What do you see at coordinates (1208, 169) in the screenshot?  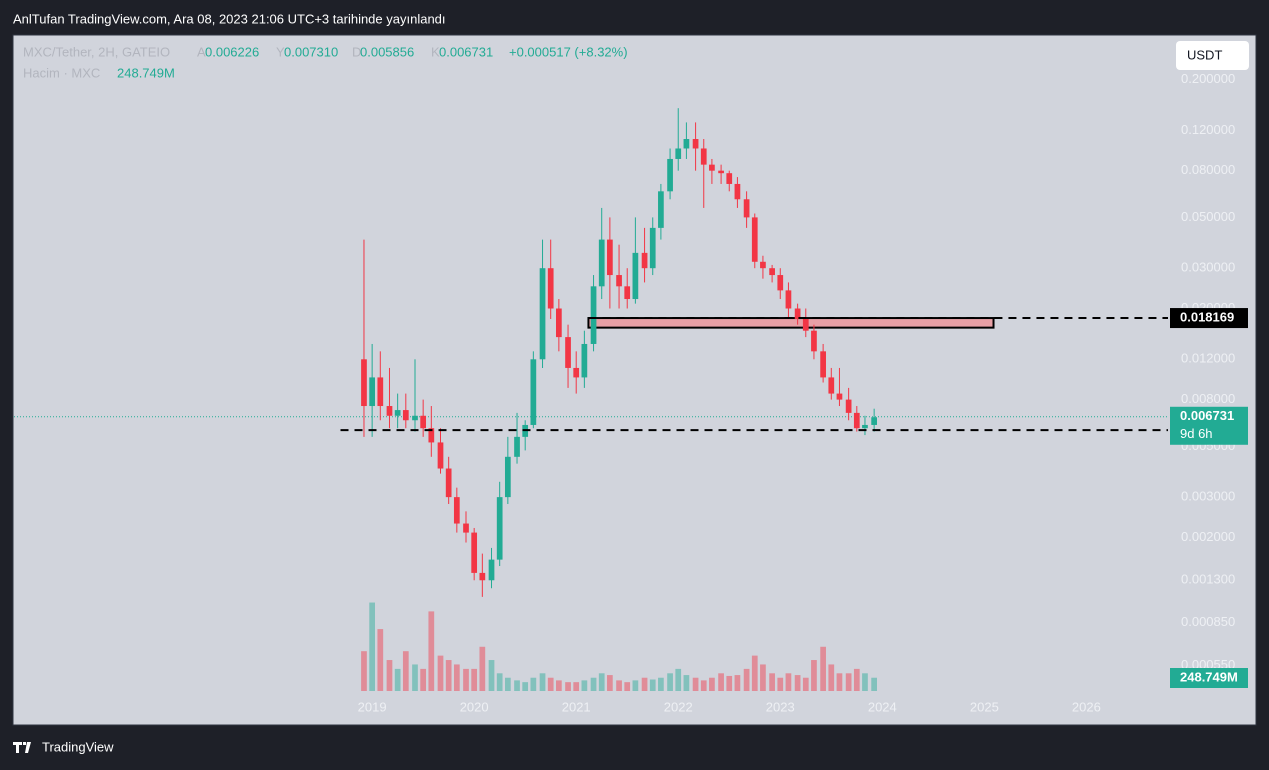 I see `y-tick-label: 0.080000` at bounding box center [1208, 169].